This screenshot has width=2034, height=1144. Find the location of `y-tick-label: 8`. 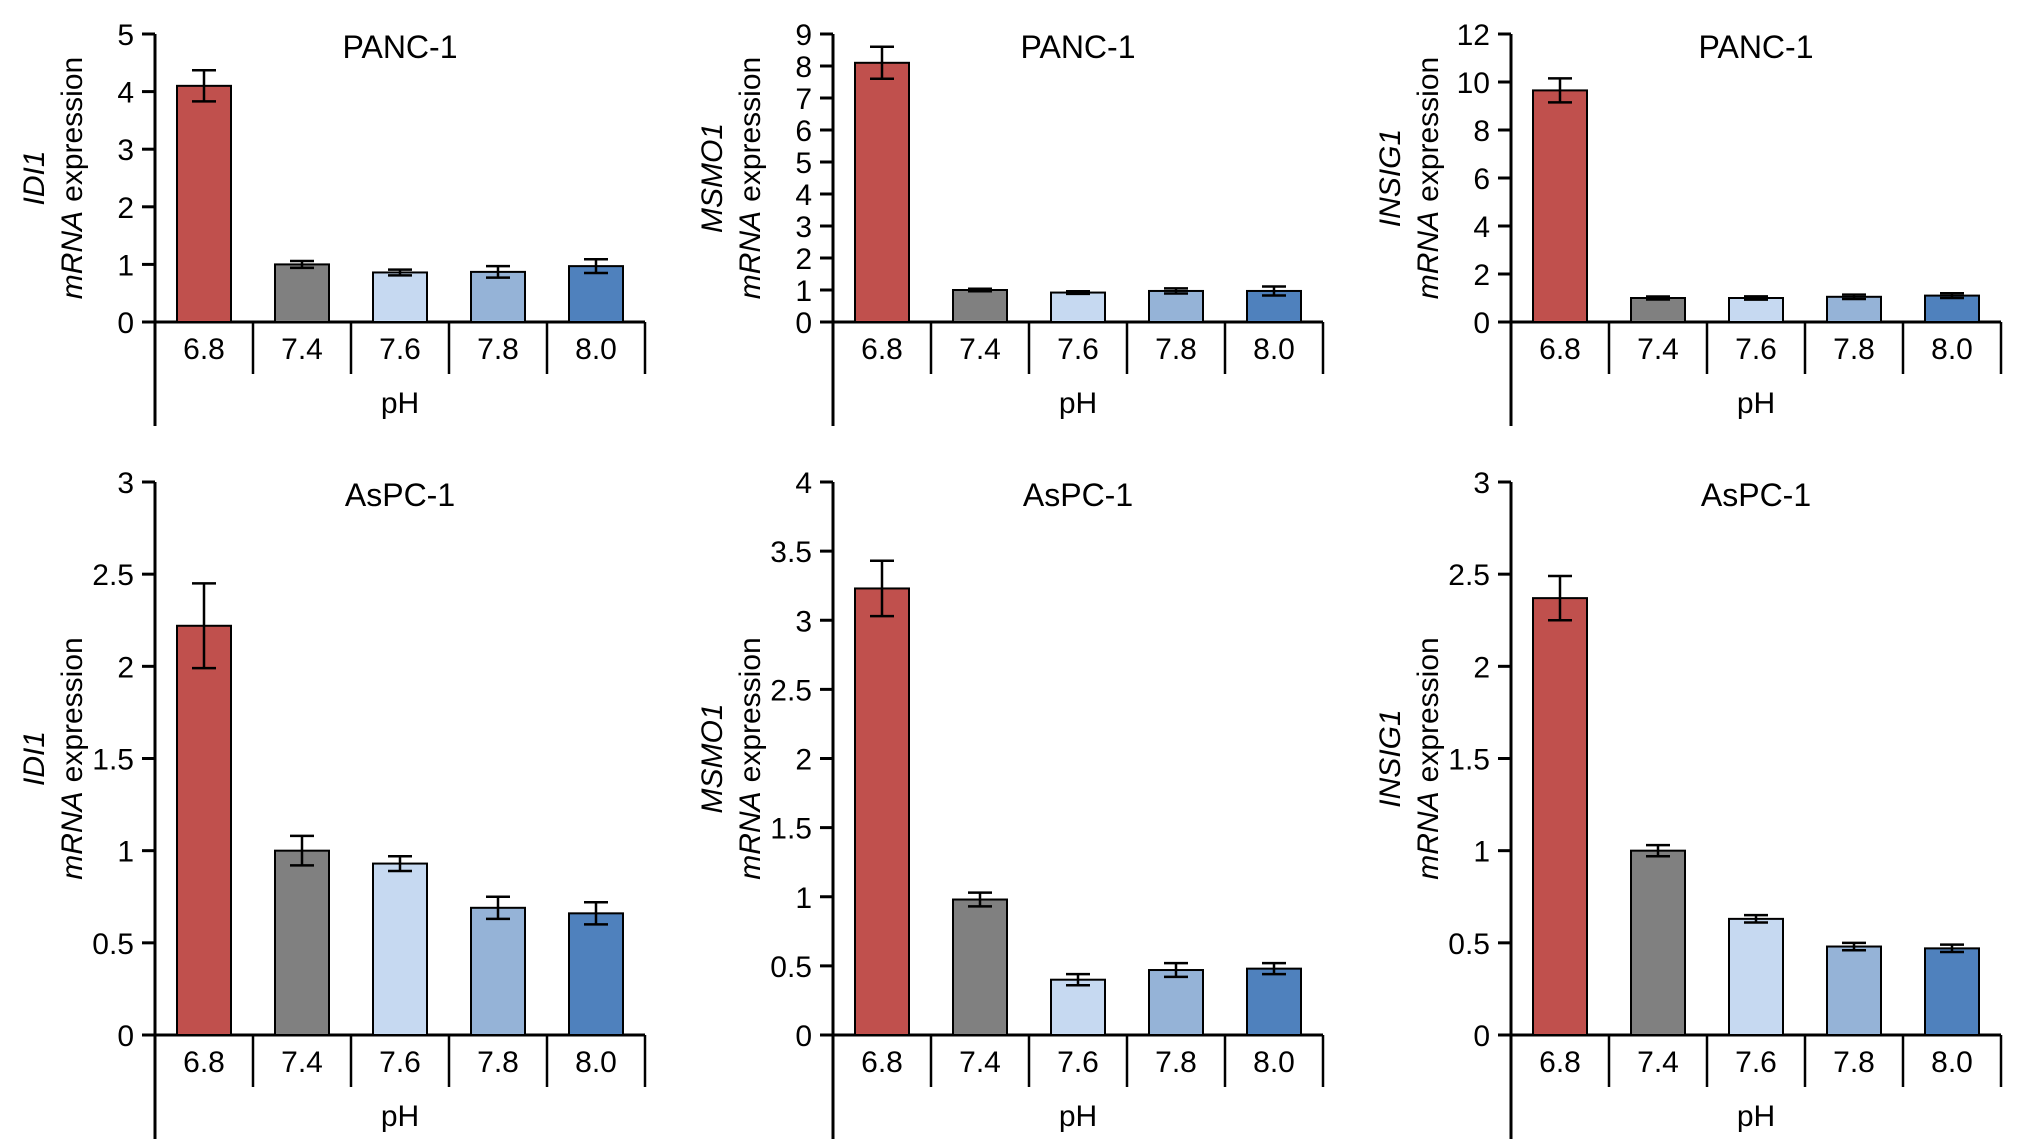

y-tick-label: 8 is located at coordinates (1481, 131).